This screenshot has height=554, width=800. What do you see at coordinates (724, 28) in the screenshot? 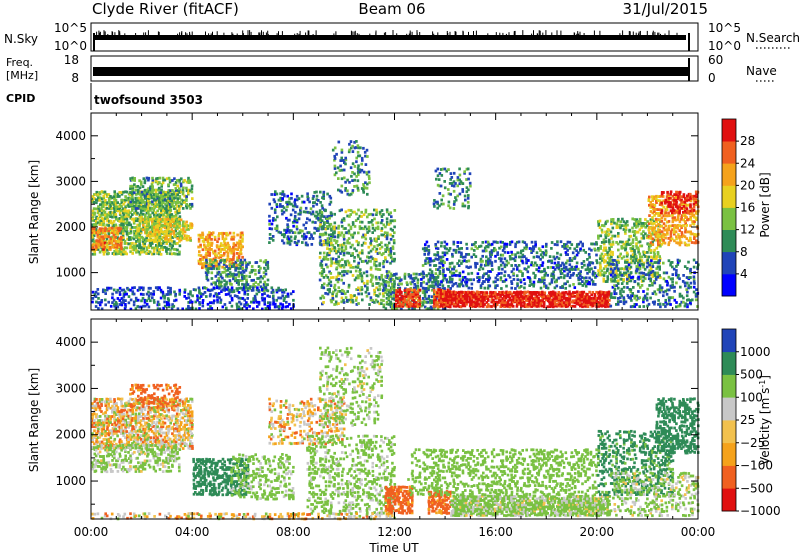
I see `nsearch-tick-top: 10^5` at bounding box center [724, 28].